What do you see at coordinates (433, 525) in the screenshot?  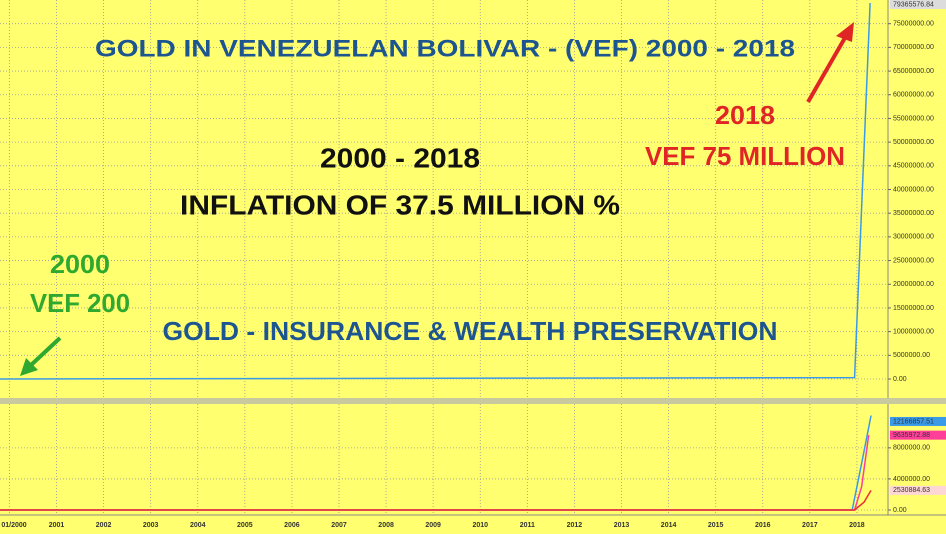 I see `x-tick-label: 2009` at bounding box center [433, 525].